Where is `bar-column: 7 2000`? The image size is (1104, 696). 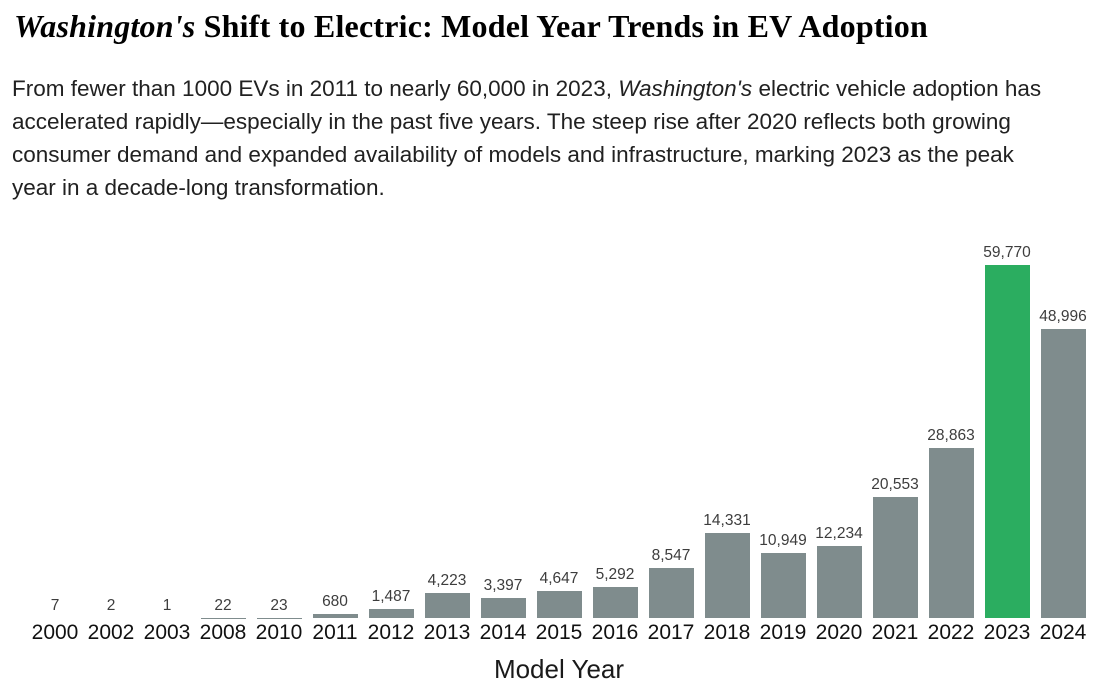
bar-column: 7 2000 is located at coordinates (55, 445).